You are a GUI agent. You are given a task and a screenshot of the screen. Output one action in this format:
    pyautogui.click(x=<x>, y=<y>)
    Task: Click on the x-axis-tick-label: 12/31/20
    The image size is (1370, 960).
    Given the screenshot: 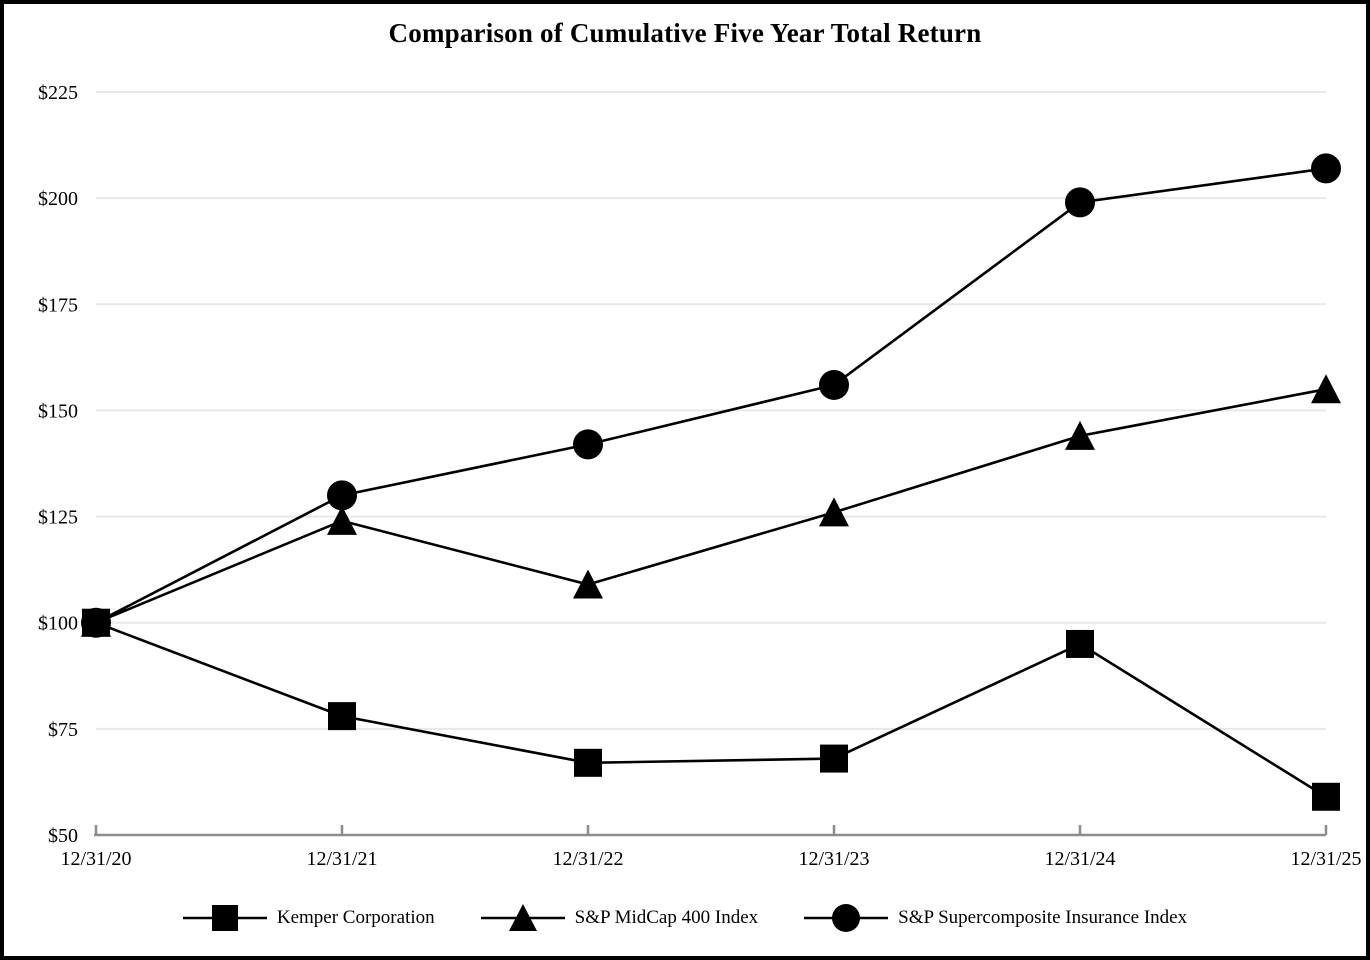 What is the action you would take?
    pyautogui.click(x=95, y=859)
    